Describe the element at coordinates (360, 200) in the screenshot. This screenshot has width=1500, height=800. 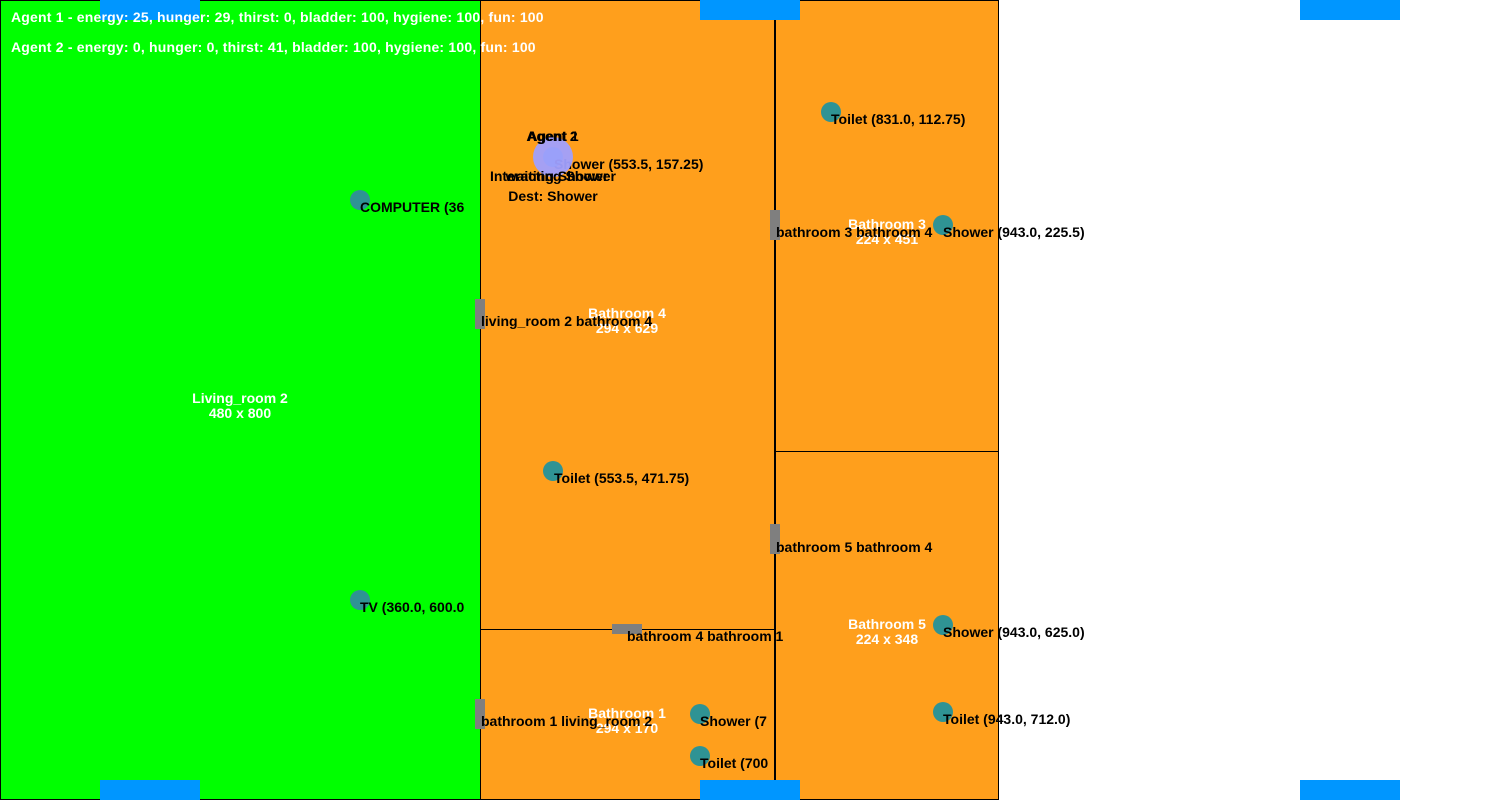
I see `computer-marker` at that location.